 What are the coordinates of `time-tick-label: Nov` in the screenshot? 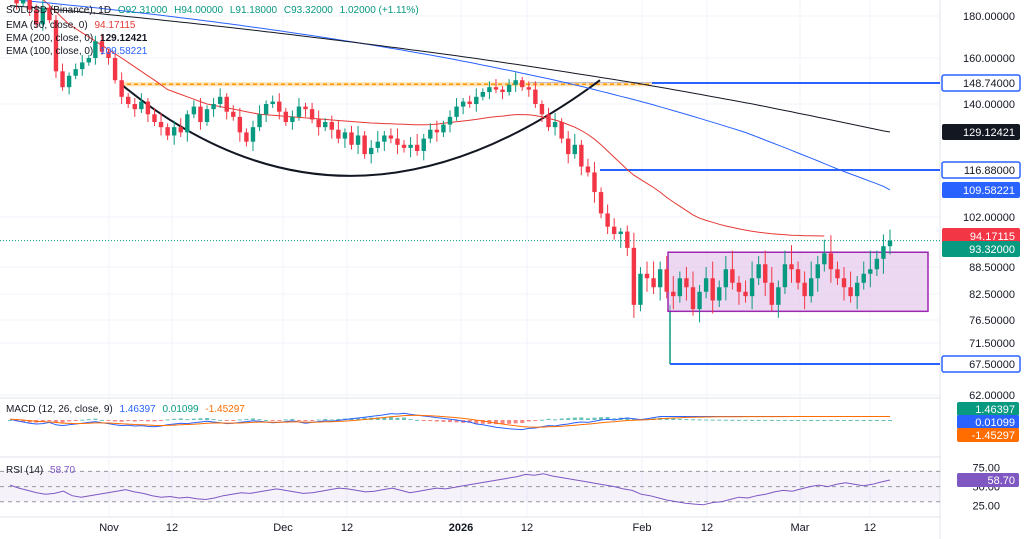 It's located at (109, 528).